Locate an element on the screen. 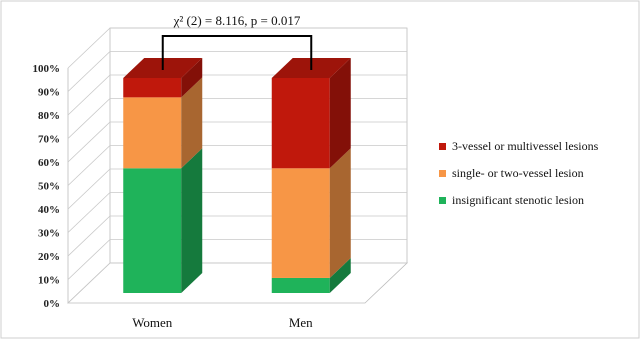 The image size is (640, 339). y-tick-label: 10% is located at coordinates (49, 281).